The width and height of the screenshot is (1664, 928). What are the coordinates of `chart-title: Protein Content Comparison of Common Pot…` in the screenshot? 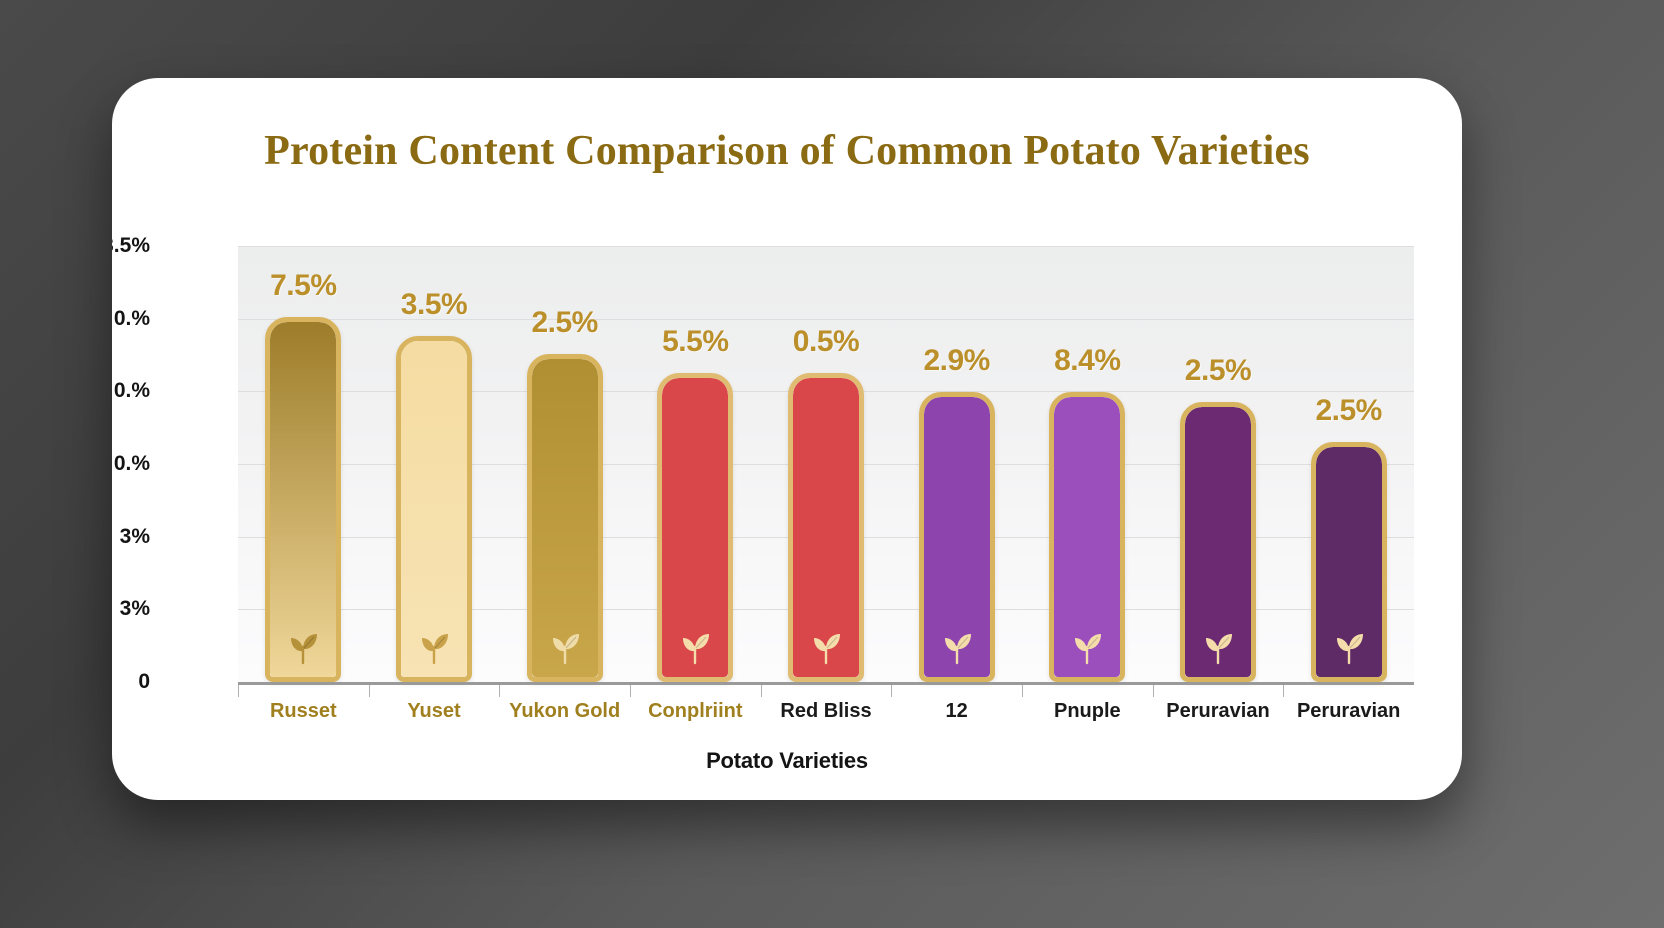 It's located at (787, 151).